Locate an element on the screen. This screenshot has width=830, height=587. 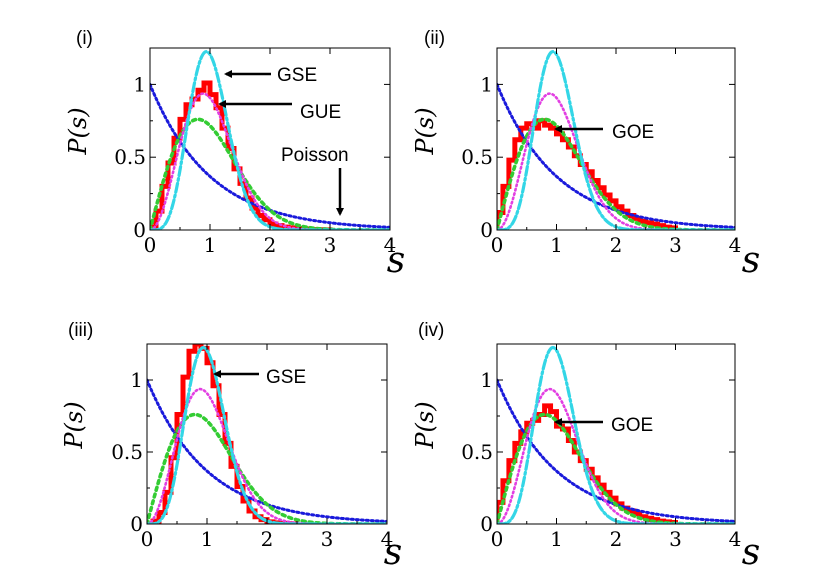
panel-label: (iii) is located at coordinates (80, 330).